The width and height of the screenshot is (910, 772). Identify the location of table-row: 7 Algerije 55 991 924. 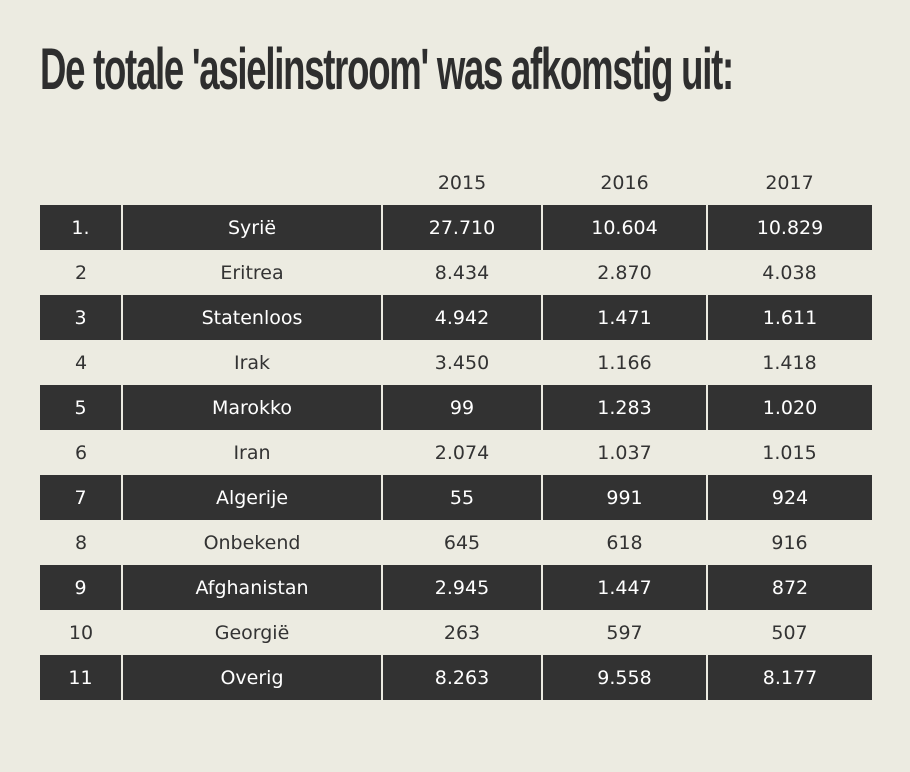
(456, 497).